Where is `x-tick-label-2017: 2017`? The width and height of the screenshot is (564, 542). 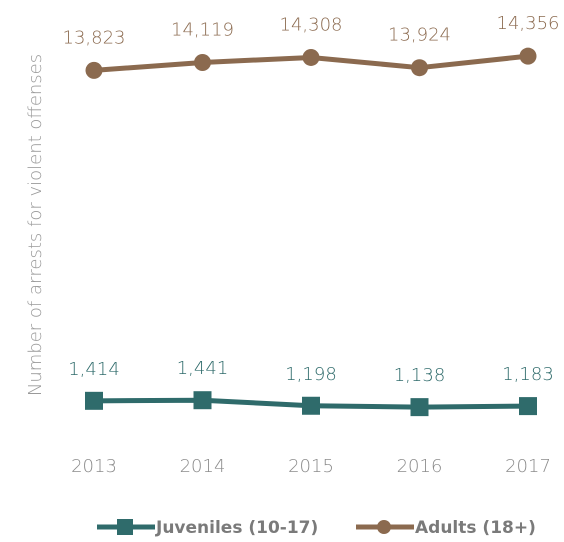 x-tick-label-2017: 2017 is located at coordinates (528, 466).